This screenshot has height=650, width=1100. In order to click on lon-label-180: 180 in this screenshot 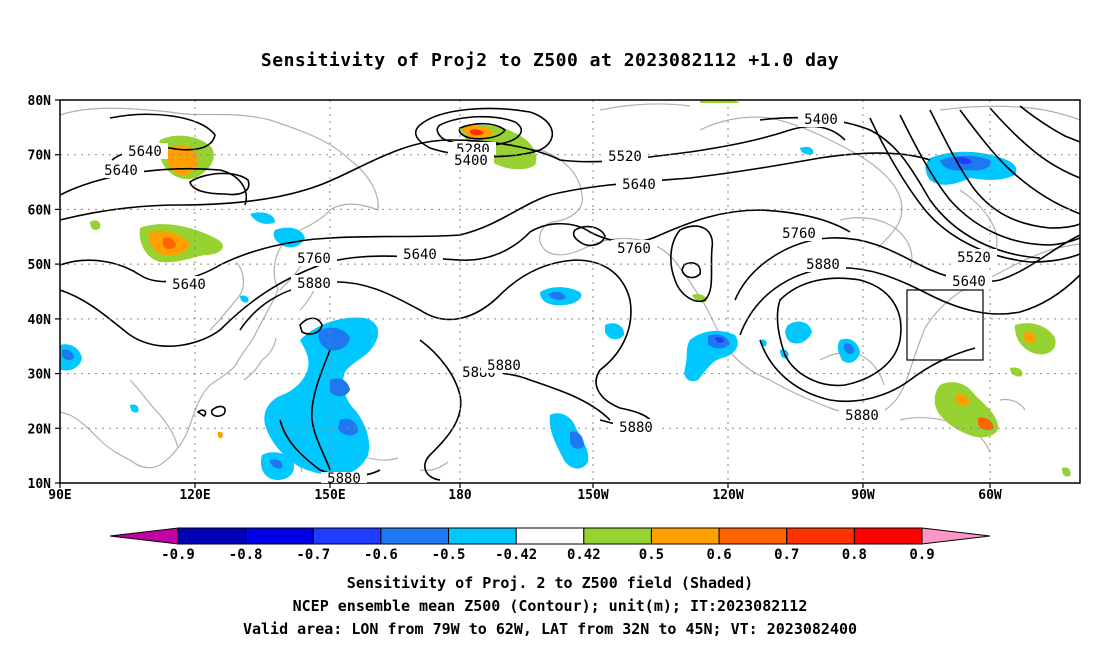, I will do `click(460, 495)`.